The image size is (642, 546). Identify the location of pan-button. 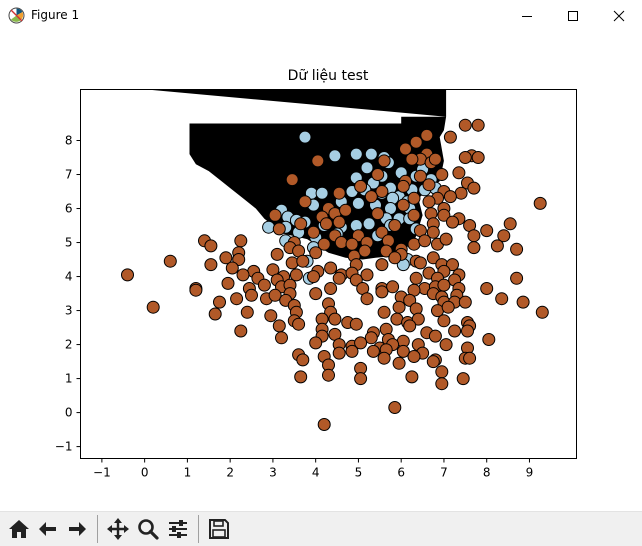
(118, 529).